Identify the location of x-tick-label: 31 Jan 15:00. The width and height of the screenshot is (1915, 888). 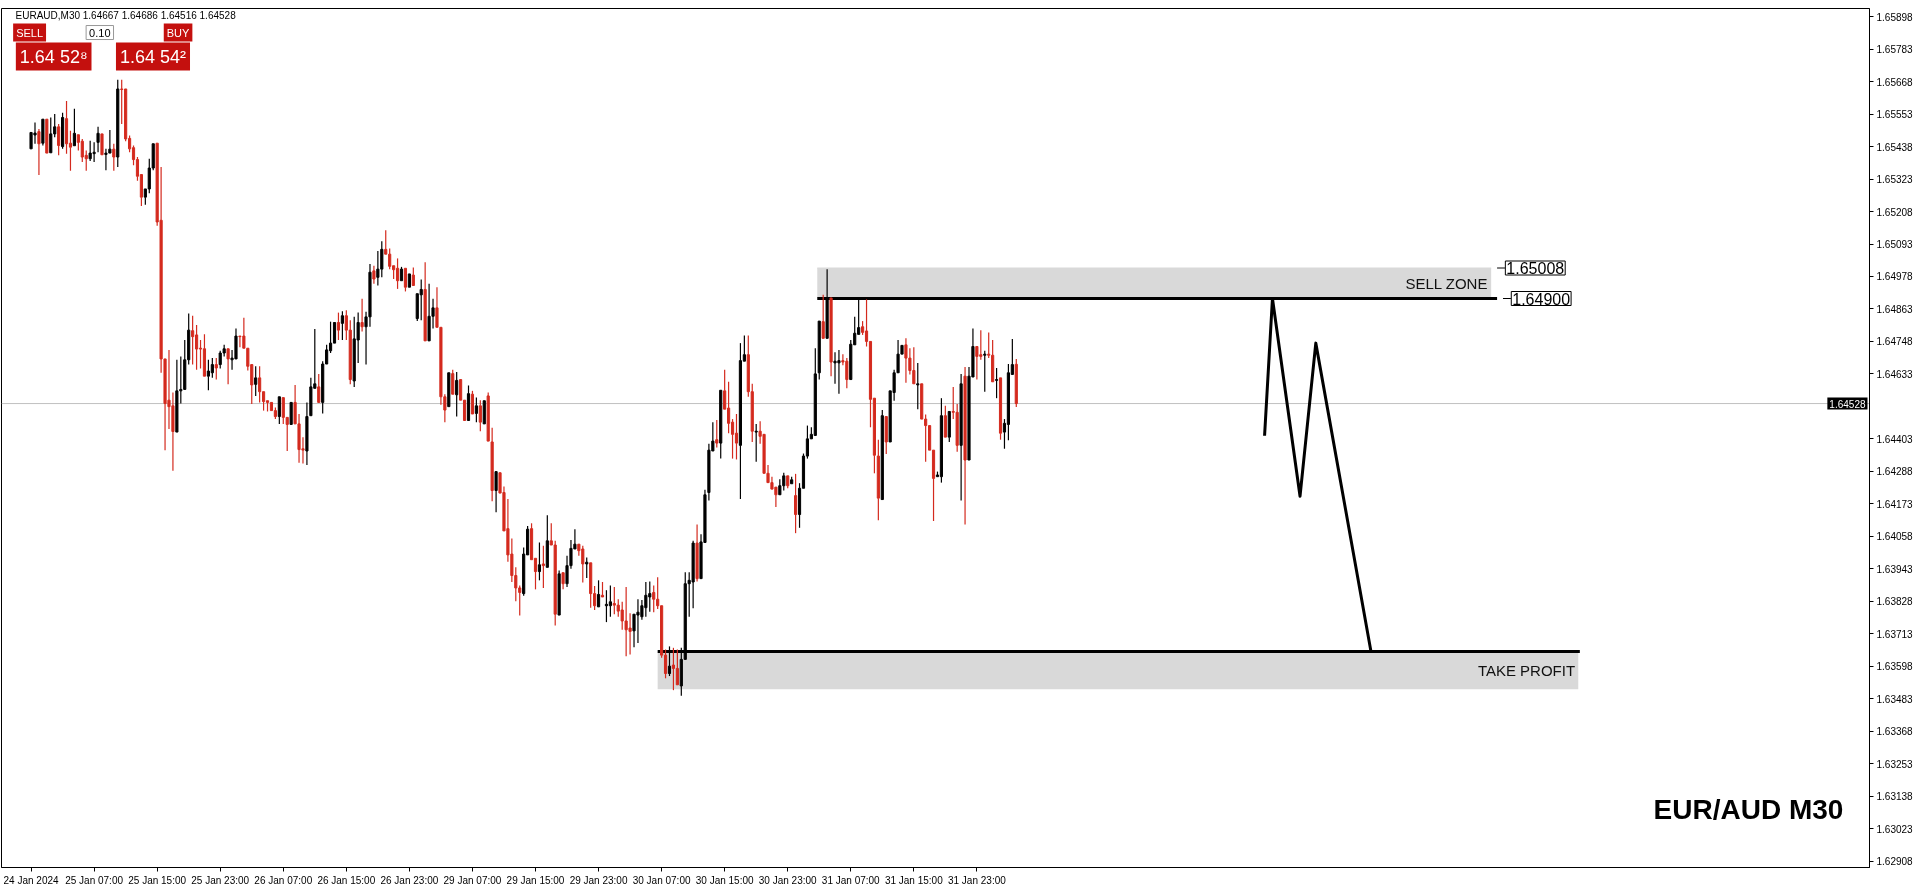
(914, 880).